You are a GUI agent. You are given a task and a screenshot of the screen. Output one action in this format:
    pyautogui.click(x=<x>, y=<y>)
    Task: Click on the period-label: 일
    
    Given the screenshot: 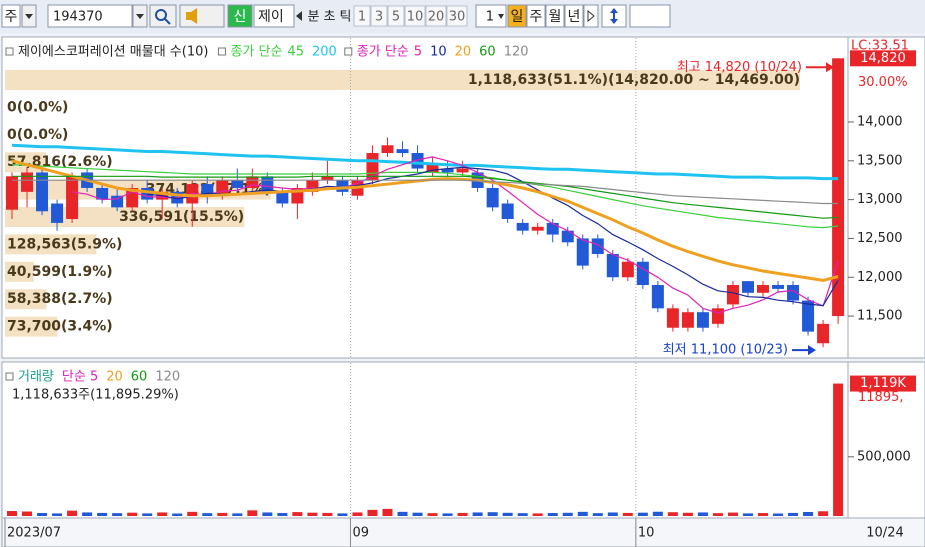 What is the action you would take?
    pyautogui.click(x=517, y=17)
    